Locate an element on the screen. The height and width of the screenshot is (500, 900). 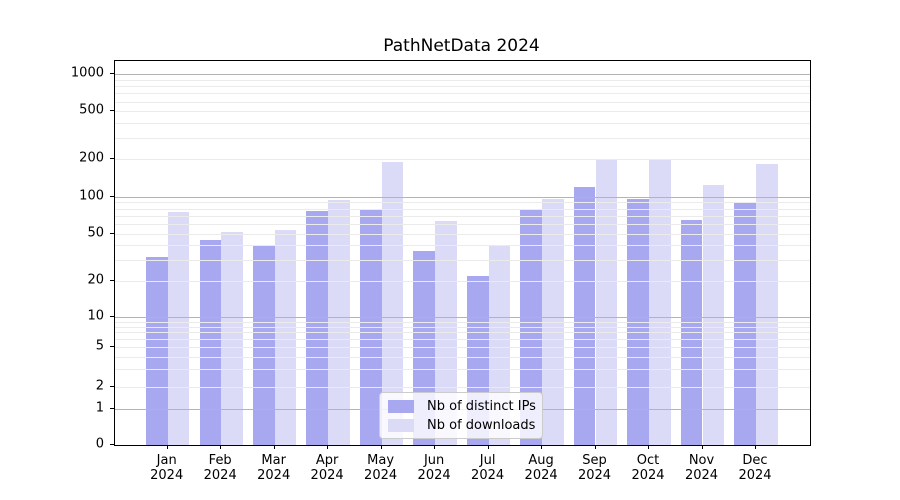
x-tick-apr is located at coordinates (328, 447).